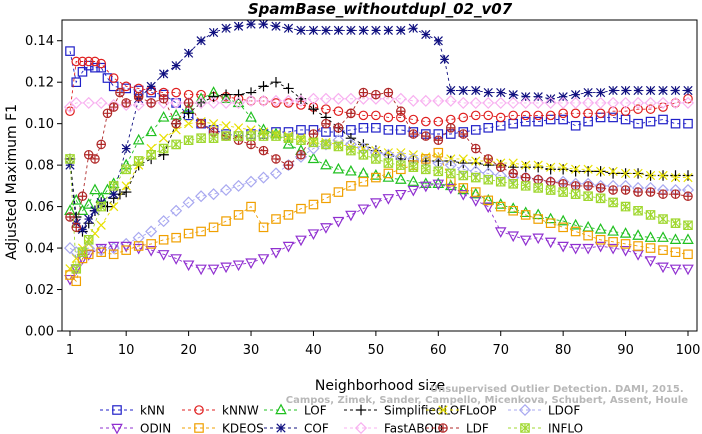  I want to click on x-tick-label: 40, so click(313, 350).